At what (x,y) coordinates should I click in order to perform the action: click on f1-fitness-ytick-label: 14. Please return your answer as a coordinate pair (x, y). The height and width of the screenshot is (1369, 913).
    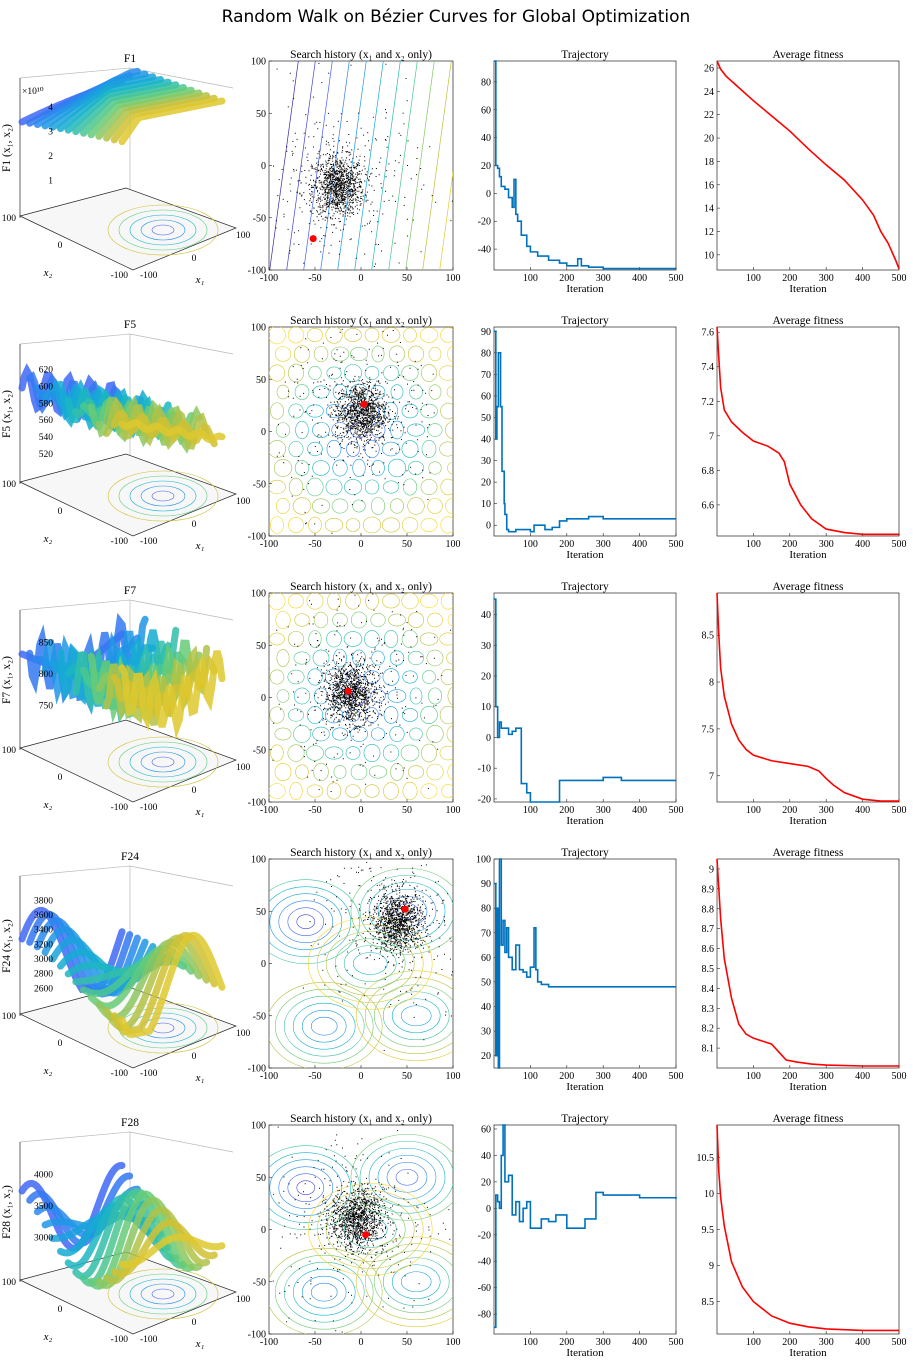
    Looking at the image, I should click on (709, 209).